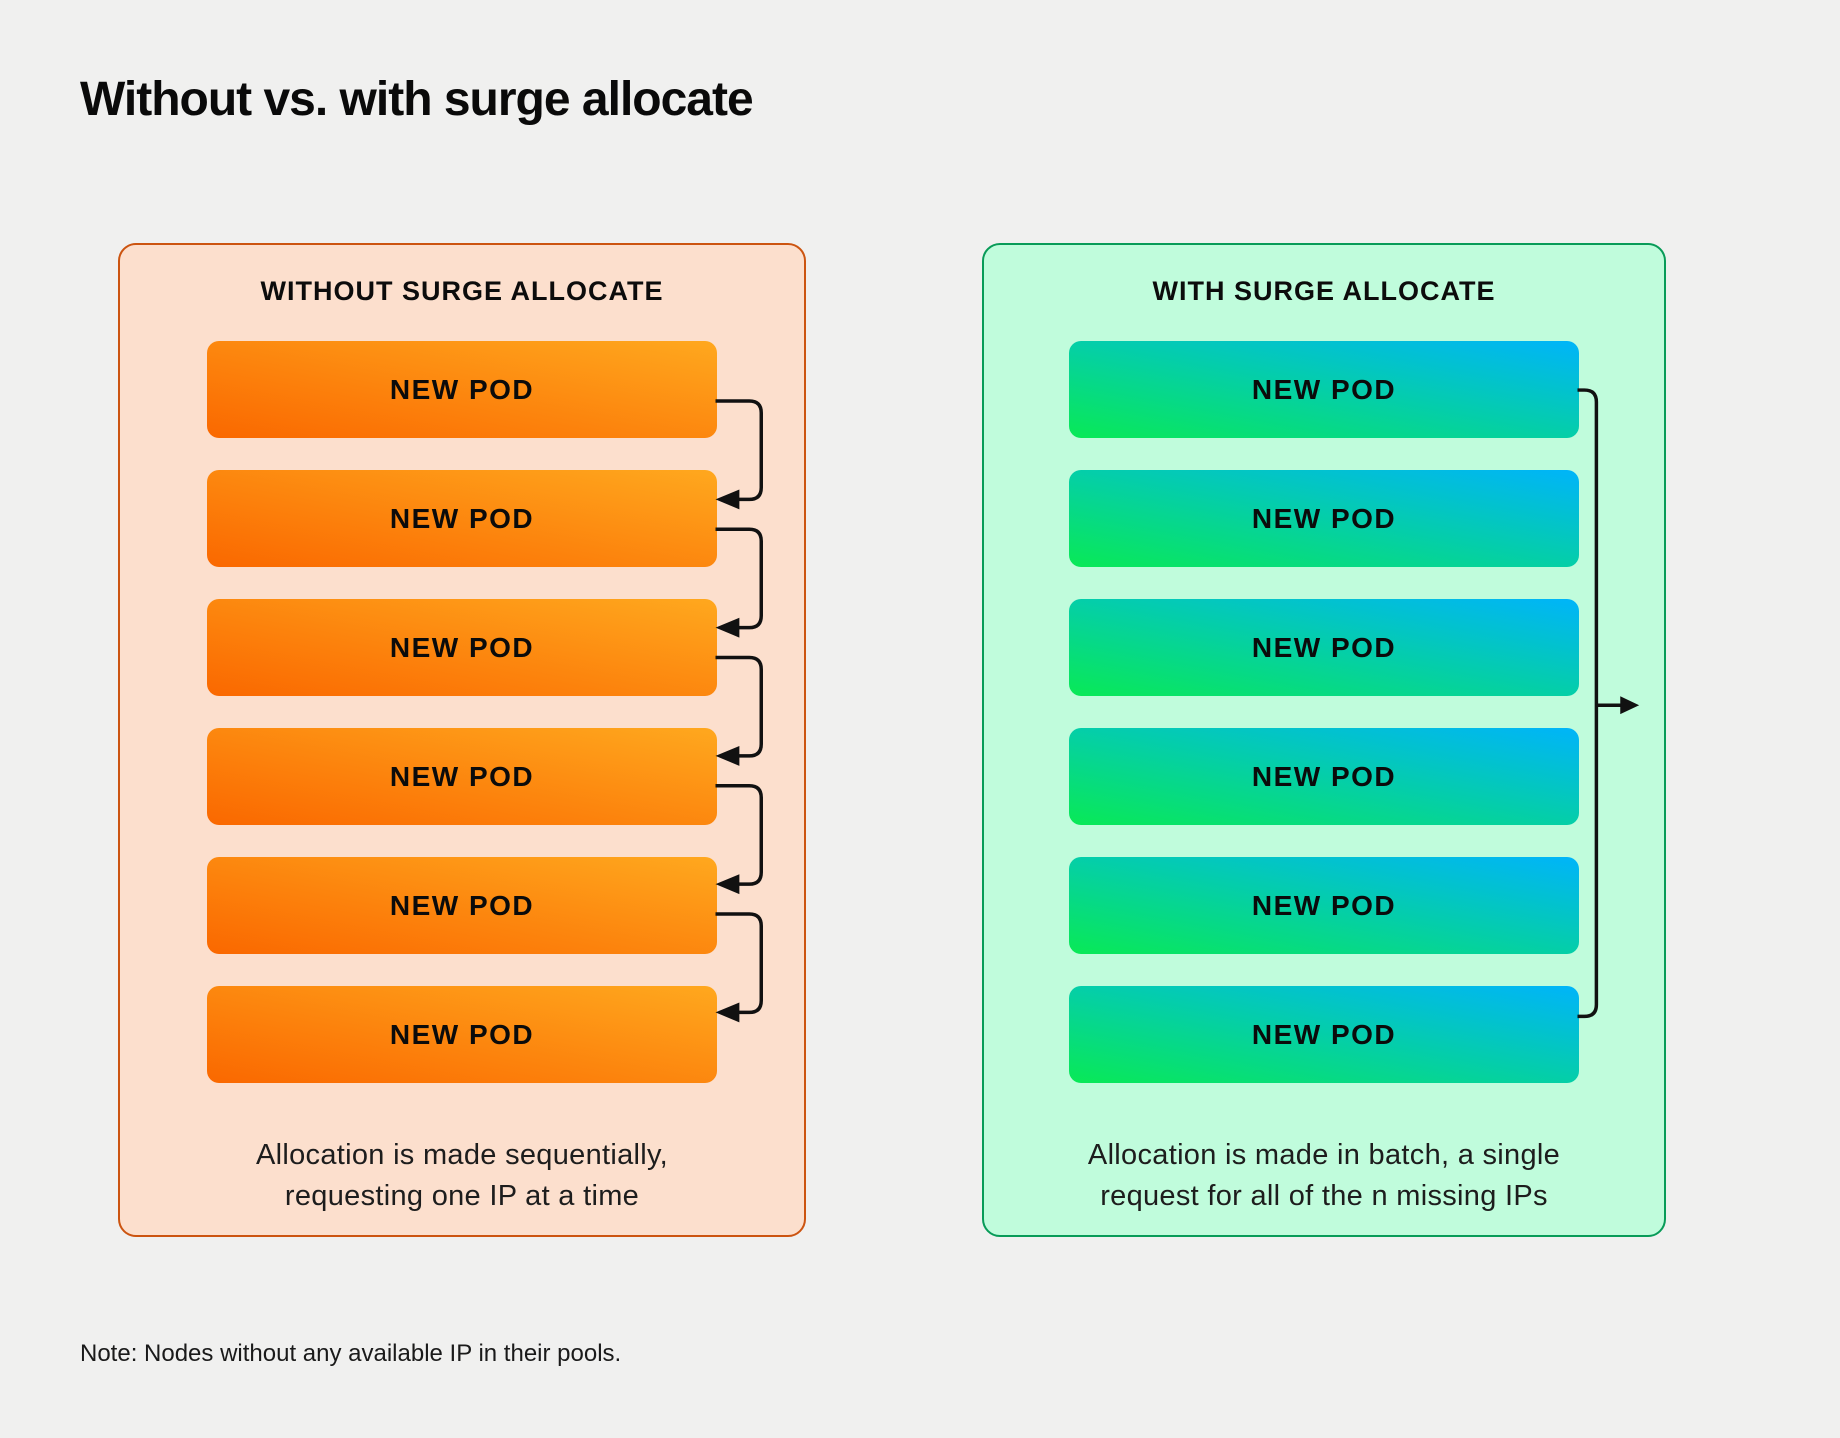 The width and height of the screenshot is (1840, 1438). Describe the element at coordinates (1324, 1196) in the screenshot. I see `caption-line: request for all of the n missing IPs` at that location.